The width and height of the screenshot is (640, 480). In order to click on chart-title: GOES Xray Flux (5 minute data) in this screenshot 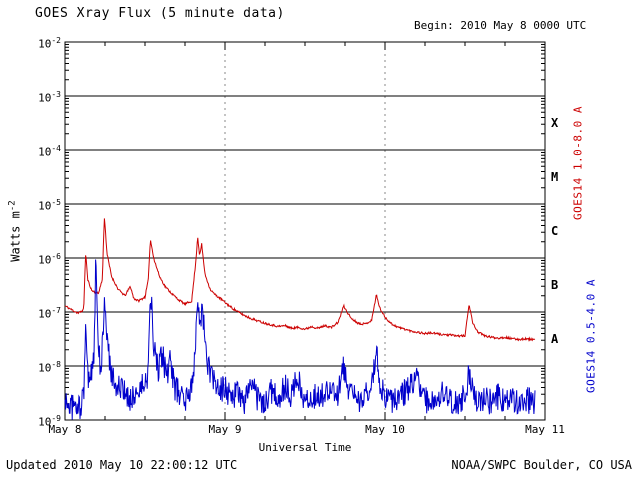, I will do `click(160, 13)`.